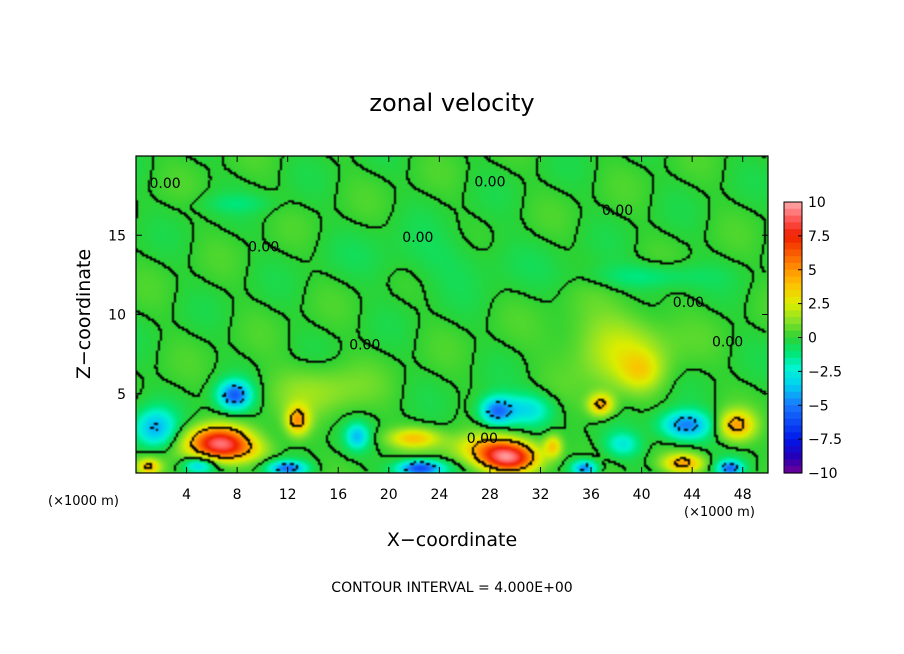  I want to click on colorbar-tick-label: 2.5, so click(819, 305).